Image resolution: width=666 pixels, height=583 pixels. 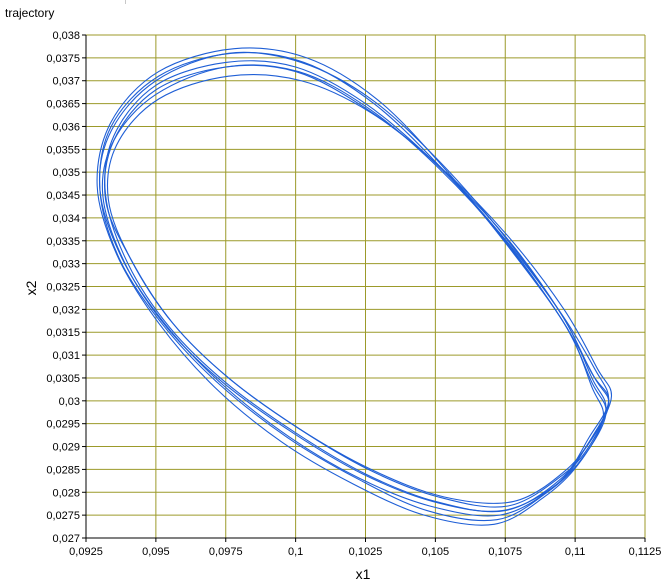 I want to click on x-tick-label: 0,1, so click(x=295, y=552).